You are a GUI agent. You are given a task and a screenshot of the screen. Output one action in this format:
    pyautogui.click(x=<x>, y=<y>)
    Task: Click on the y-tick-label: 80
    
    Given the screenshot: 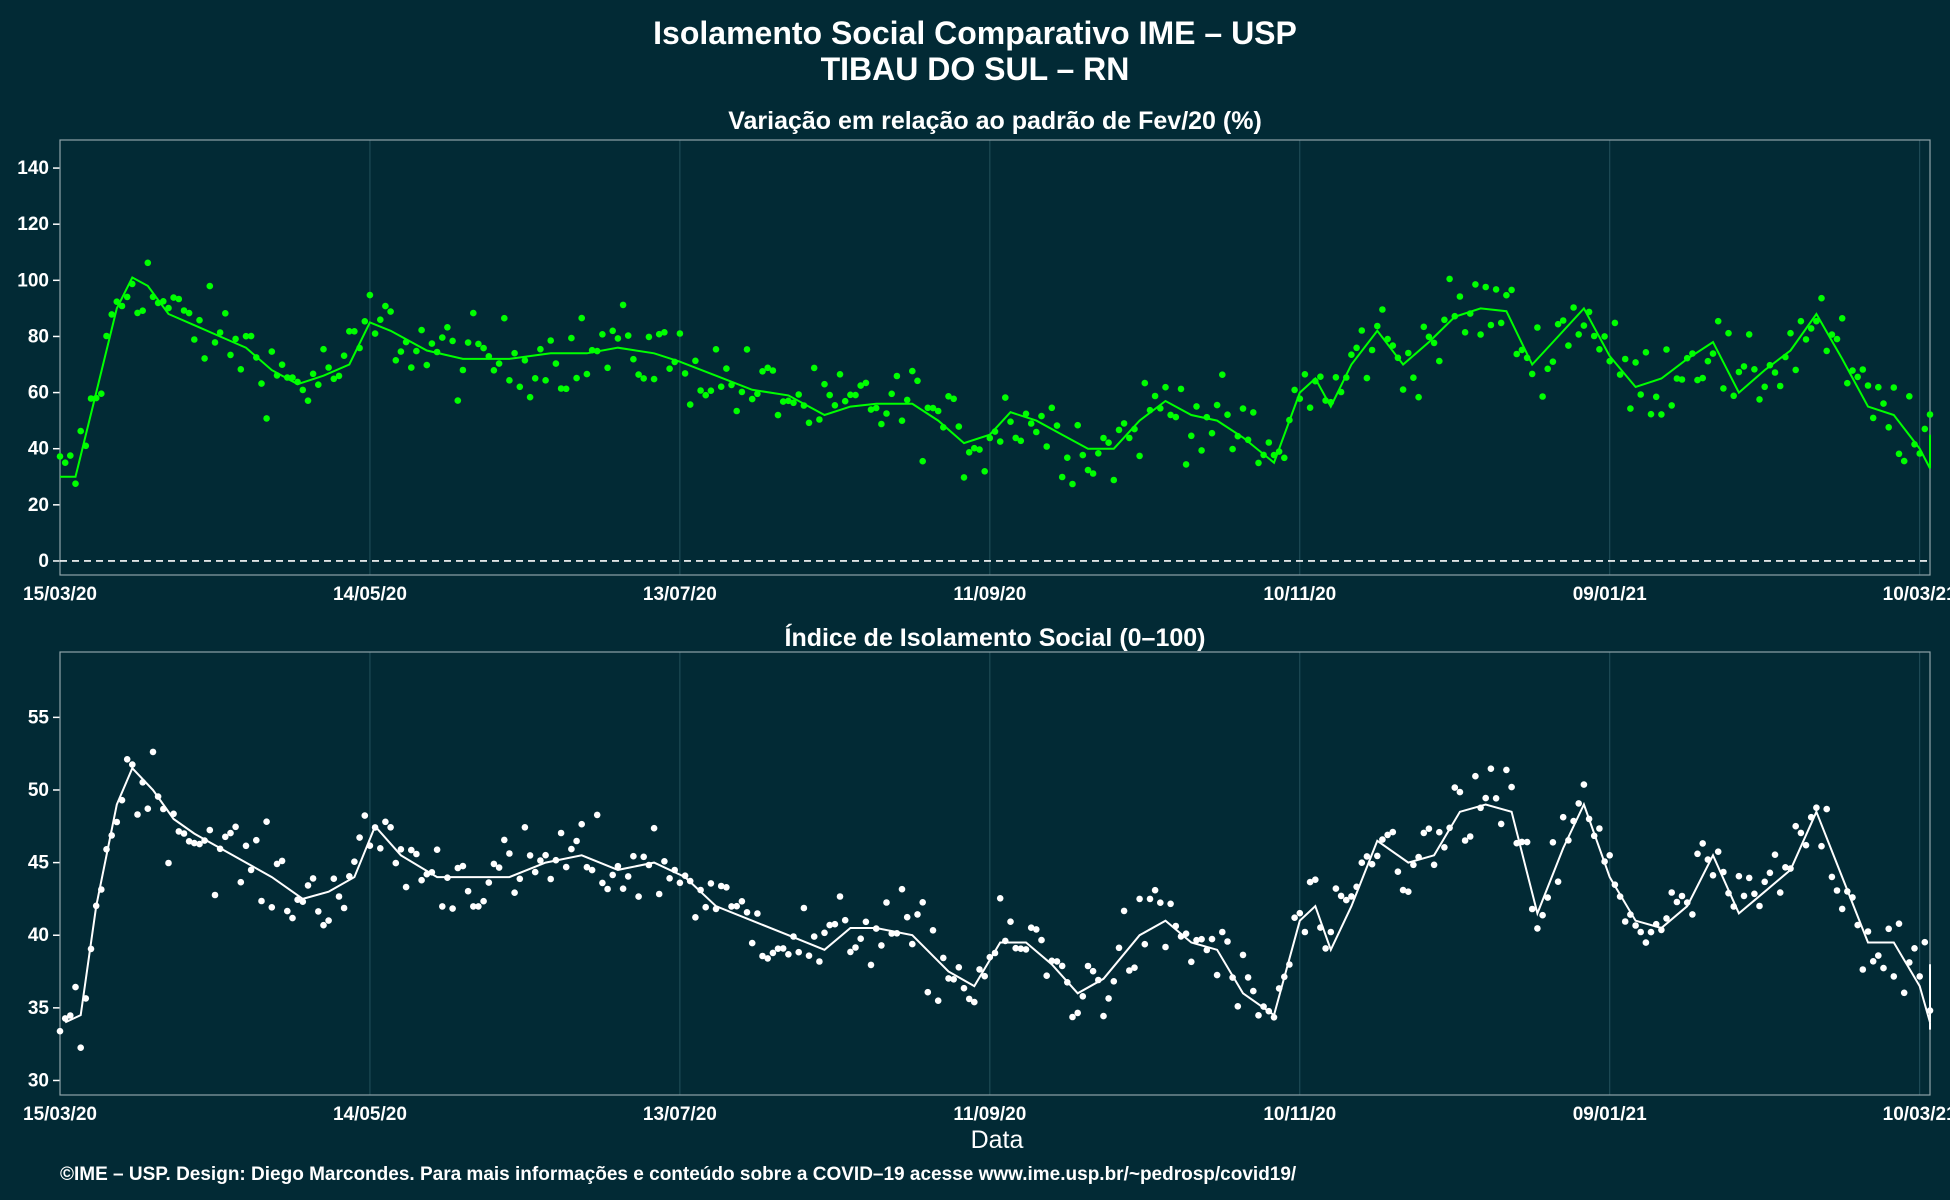 What is the action you would take?
    pyautogui.click(x=38, y=336)
    